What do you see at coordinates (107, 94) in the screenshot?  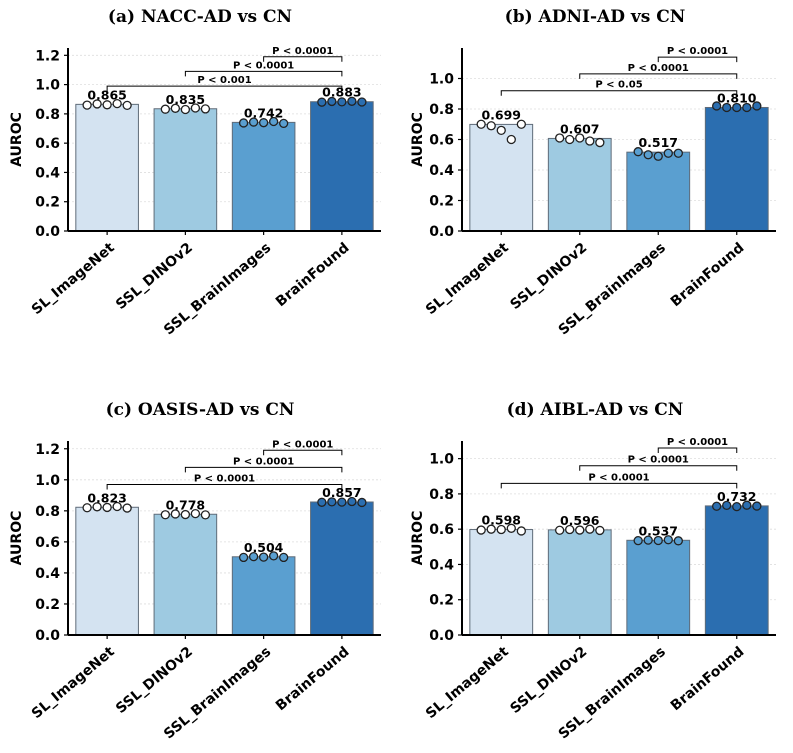 I see `value-label: 0.865` at bounding box center [107, 94].